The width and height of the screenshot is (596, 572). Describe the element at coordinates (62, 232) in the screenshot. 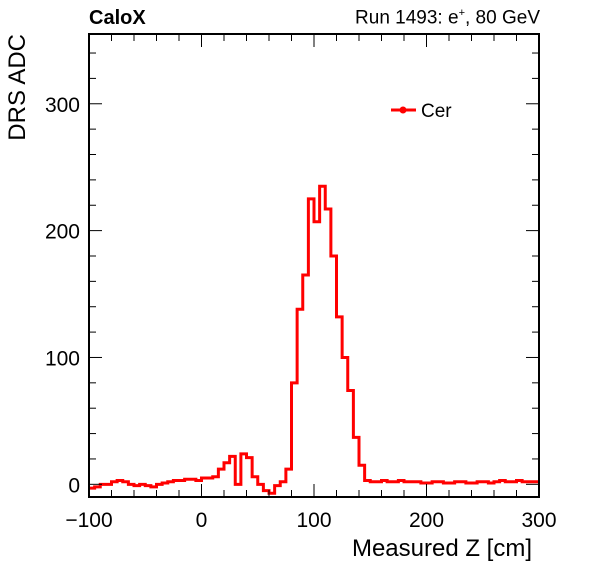

I see `y-tick-label: 200` at that location.